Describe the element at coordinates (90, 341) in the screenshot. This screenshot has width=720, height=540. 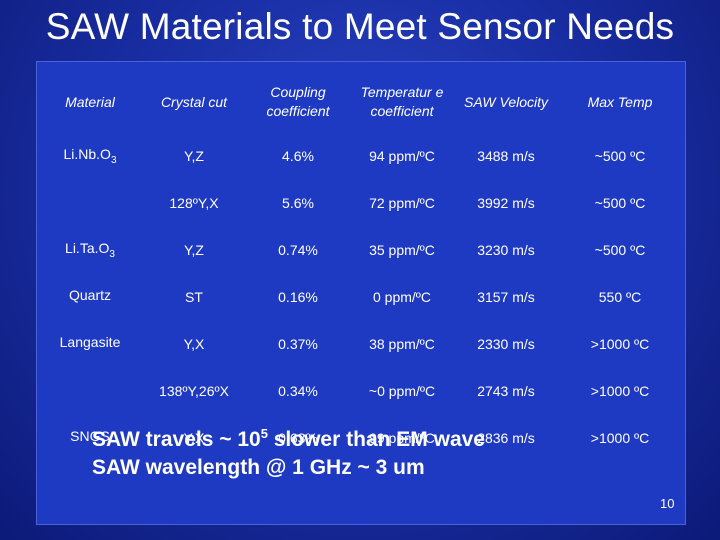
I see `cell-material: Langasite` at that location.